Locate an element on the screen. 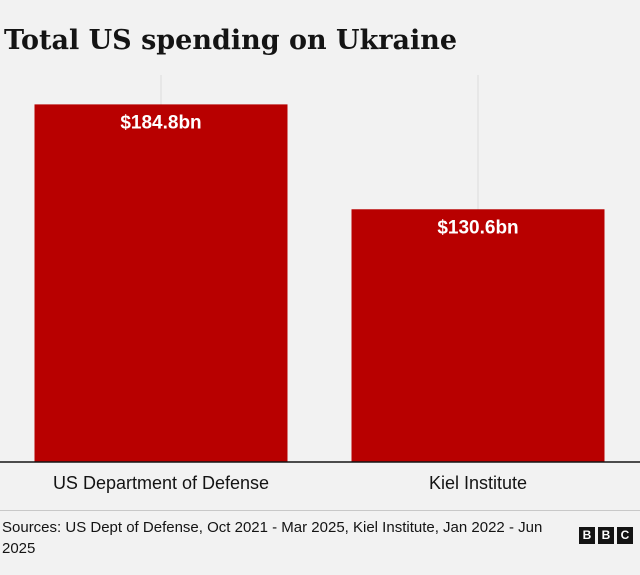 The width and height of the screenshot is (640, 575). bbc-logo-letter-b1: B is located at coordinates (587, 535).